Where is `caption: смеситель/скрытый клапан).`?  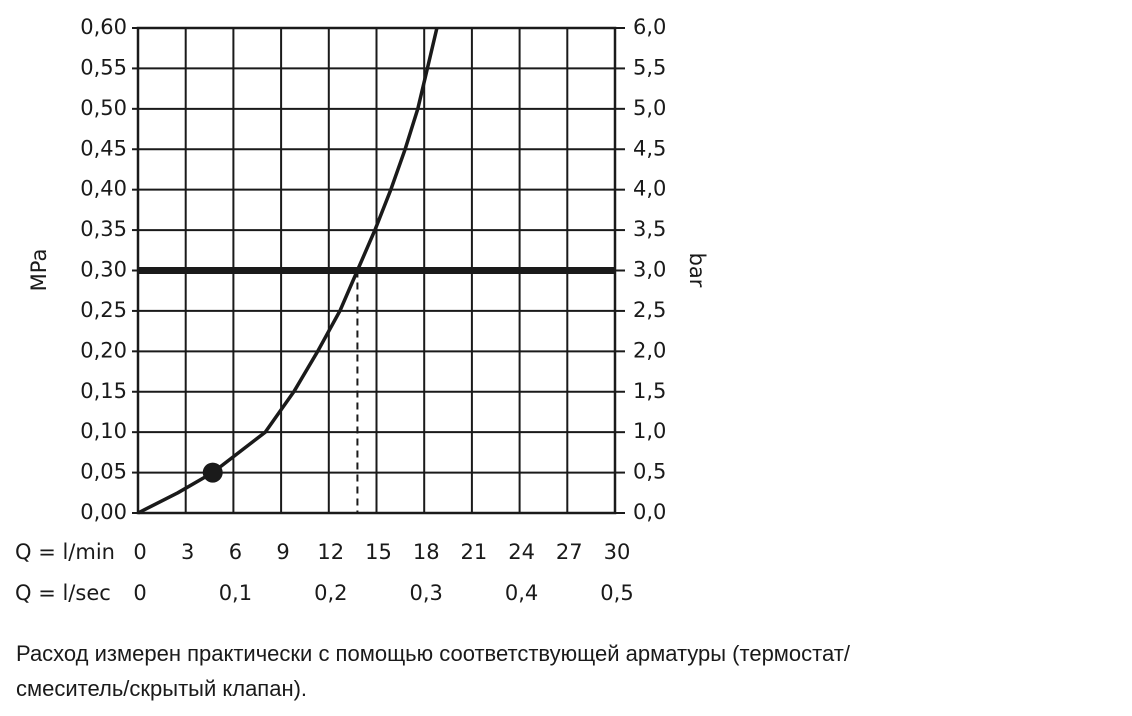
caption: смеситель/скрытый клапан). is located at coordinates (161, 688).